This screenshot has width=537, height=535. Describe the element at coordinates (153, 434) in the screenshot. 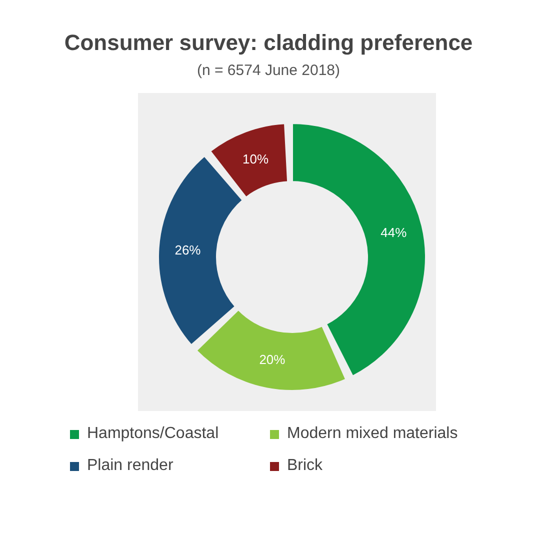

I see `legend-label: Hamptons/Coastal` at that location.